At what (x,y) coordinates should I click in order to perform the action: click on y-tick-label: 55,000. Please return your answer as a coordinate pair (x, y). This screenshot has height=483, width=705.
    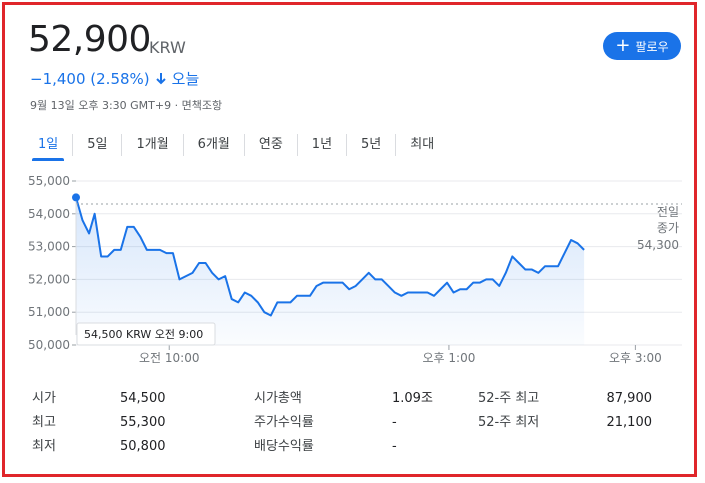
    Looking at the image, I should click on (49, 181).